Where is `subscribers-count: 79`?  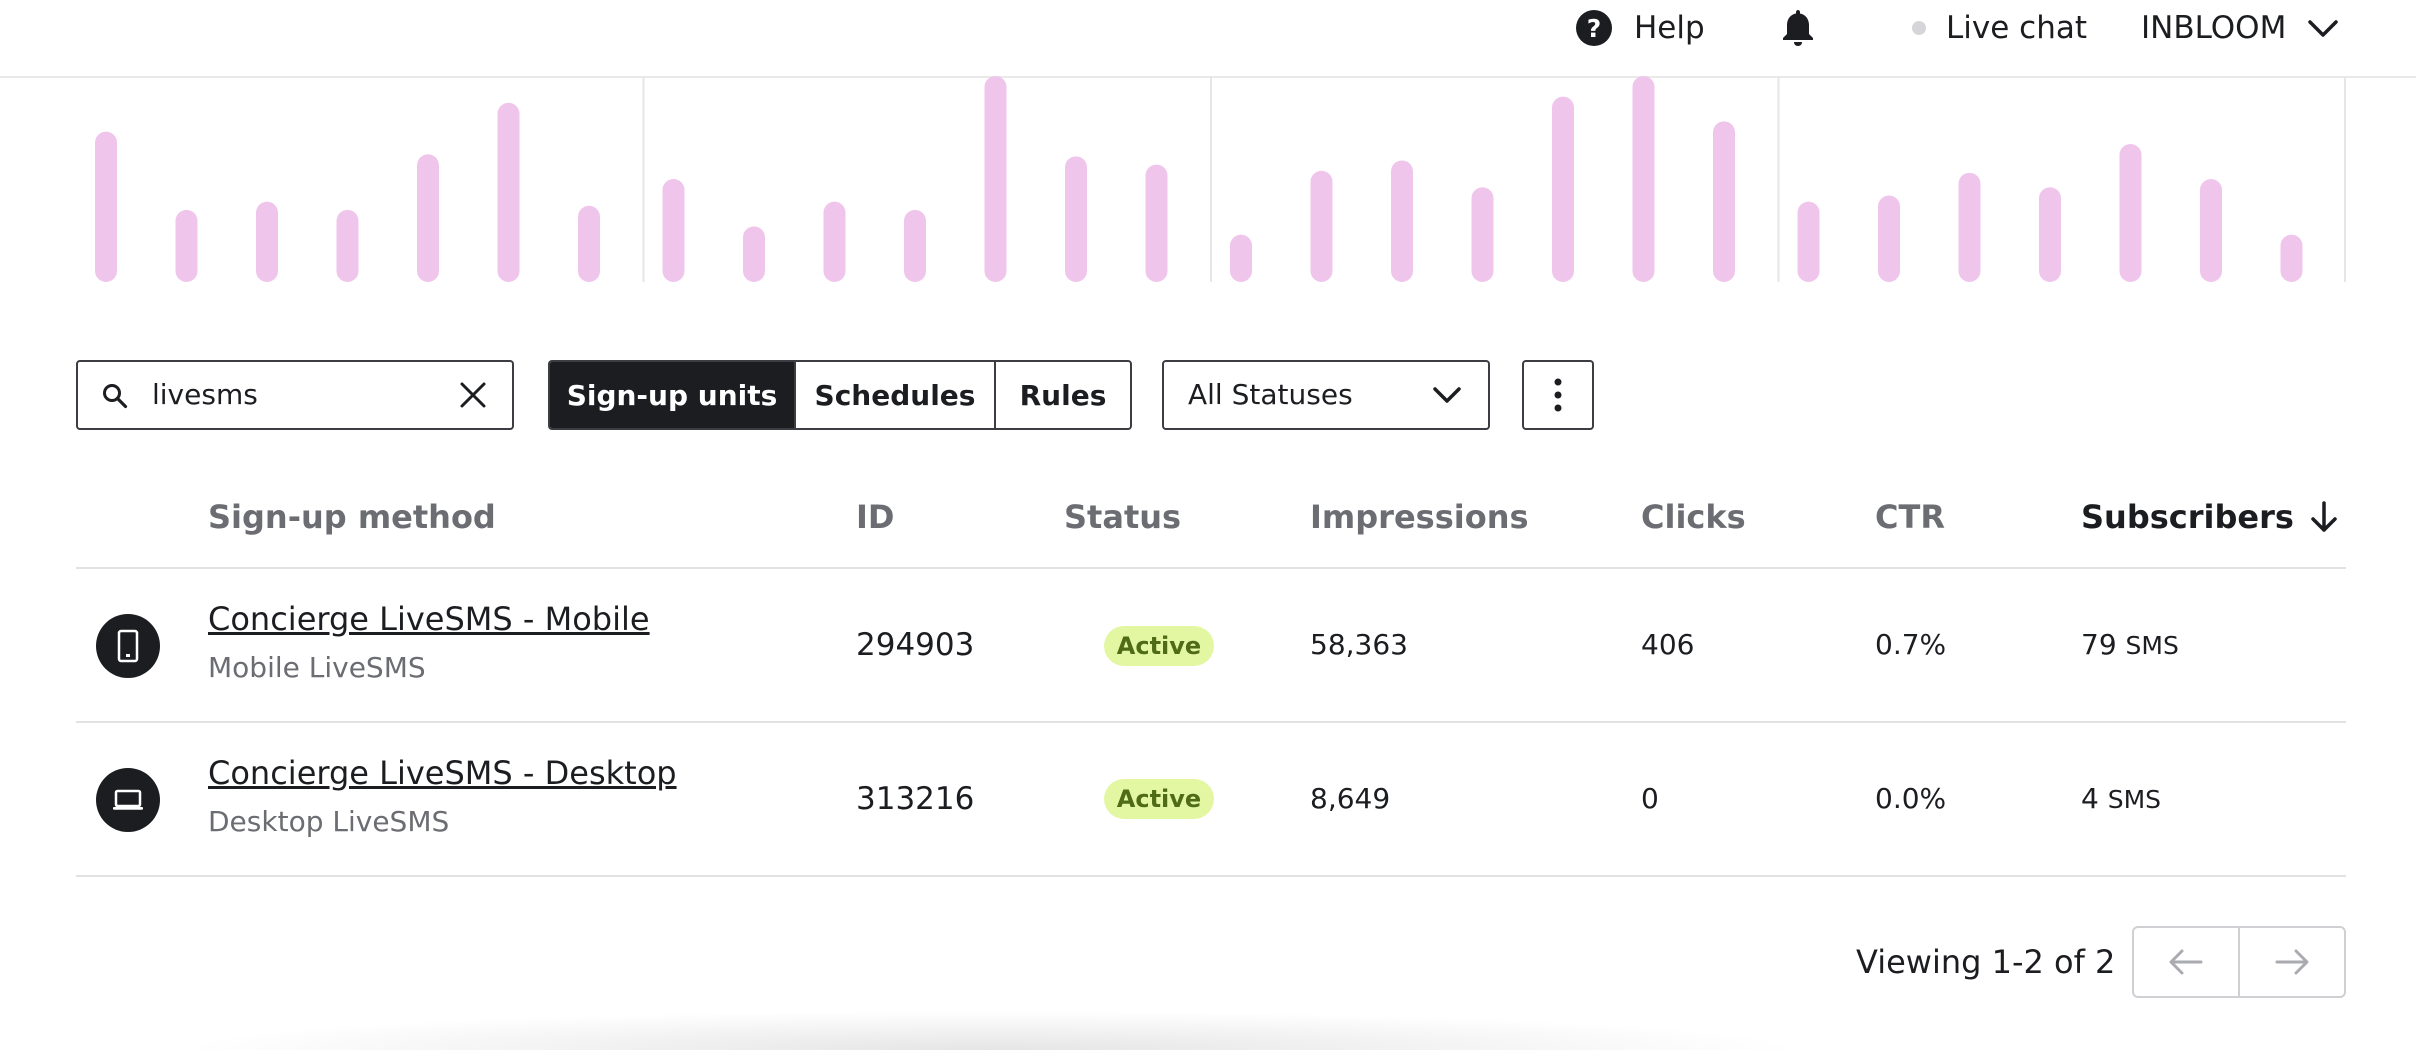
subscribers-count: 79 is located at coordinates (2099, 644).